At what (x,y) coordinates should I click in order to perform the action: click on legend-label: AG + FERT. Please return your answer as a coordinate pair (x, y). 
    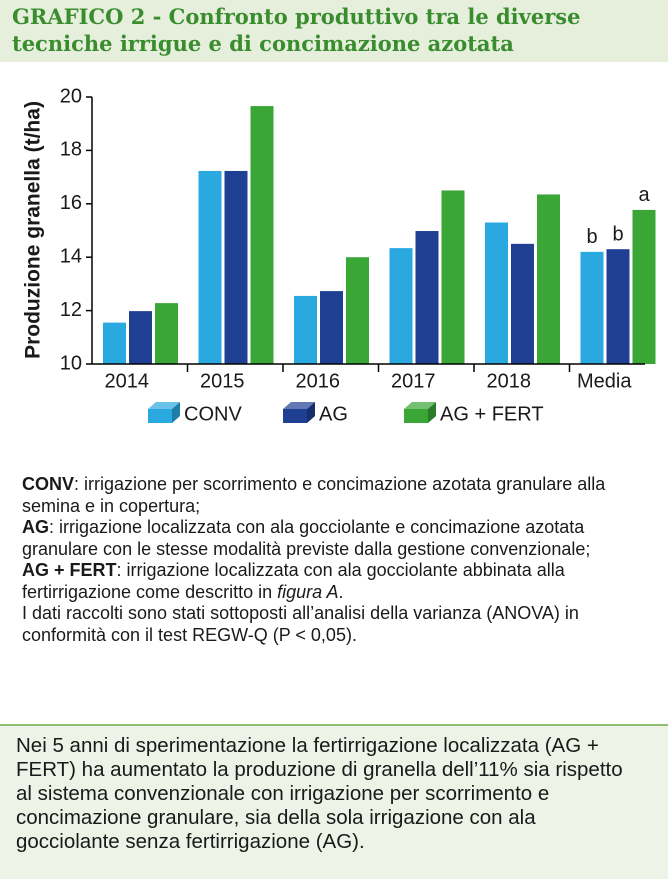
    Looking at the image, I should click on (492, 414).